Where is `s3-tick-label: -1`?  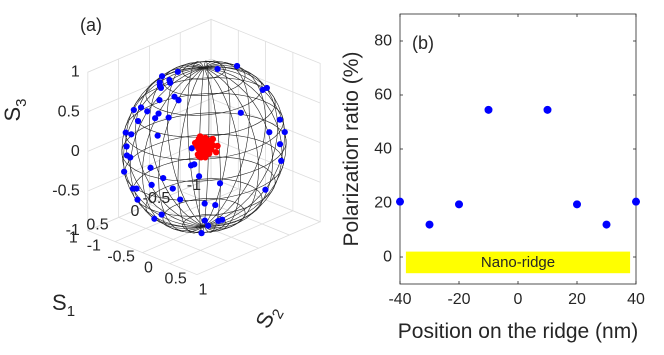
s3-tick-label: -1 is located at coordinates (73, 230).